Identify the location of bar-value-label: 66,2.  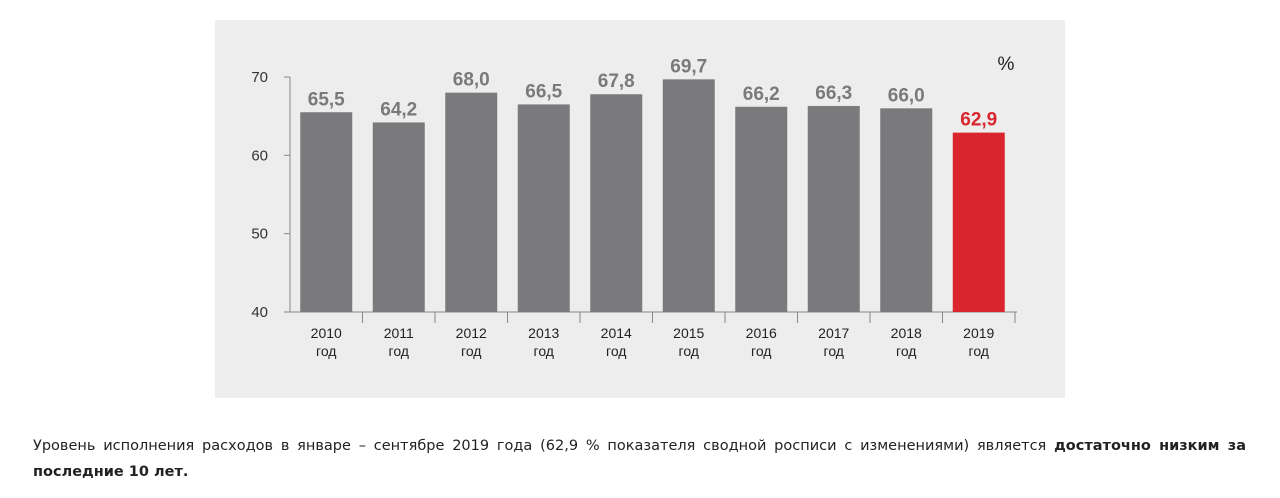
(761, 94).